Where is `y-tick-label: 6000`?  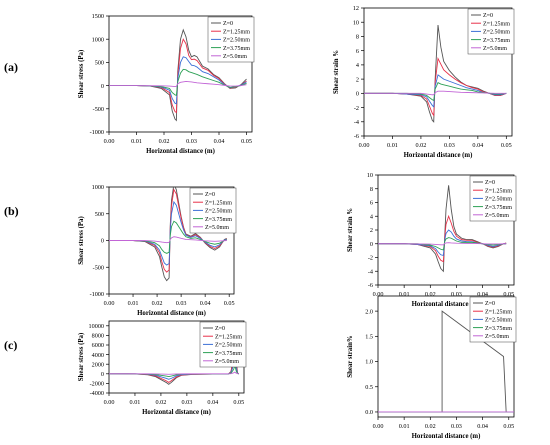 y-tick-label: 6000 is located at coordinates (98, 345).